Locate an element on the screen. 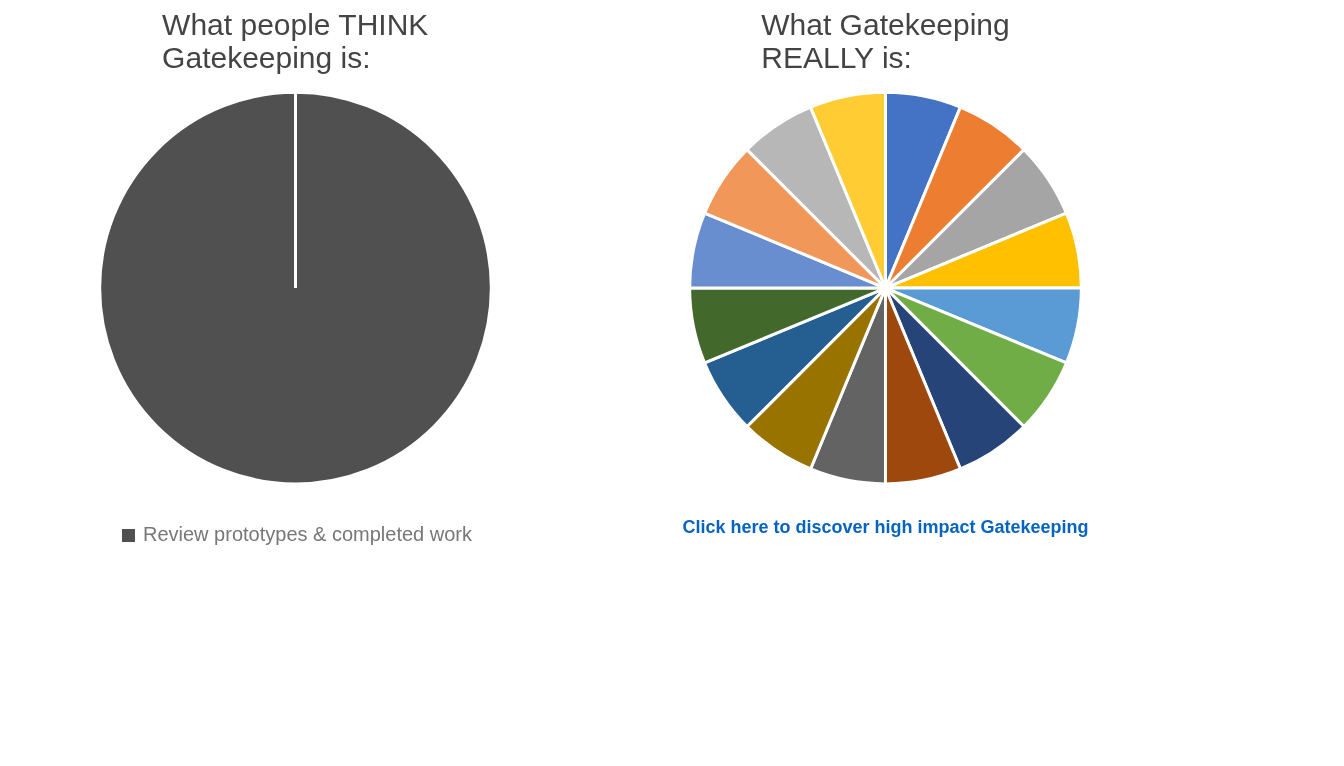 Image resolution: width=1344 pixels, height=766 pixels. legend-label: Review prototypes & completed work is located at coordinates (307, 534).